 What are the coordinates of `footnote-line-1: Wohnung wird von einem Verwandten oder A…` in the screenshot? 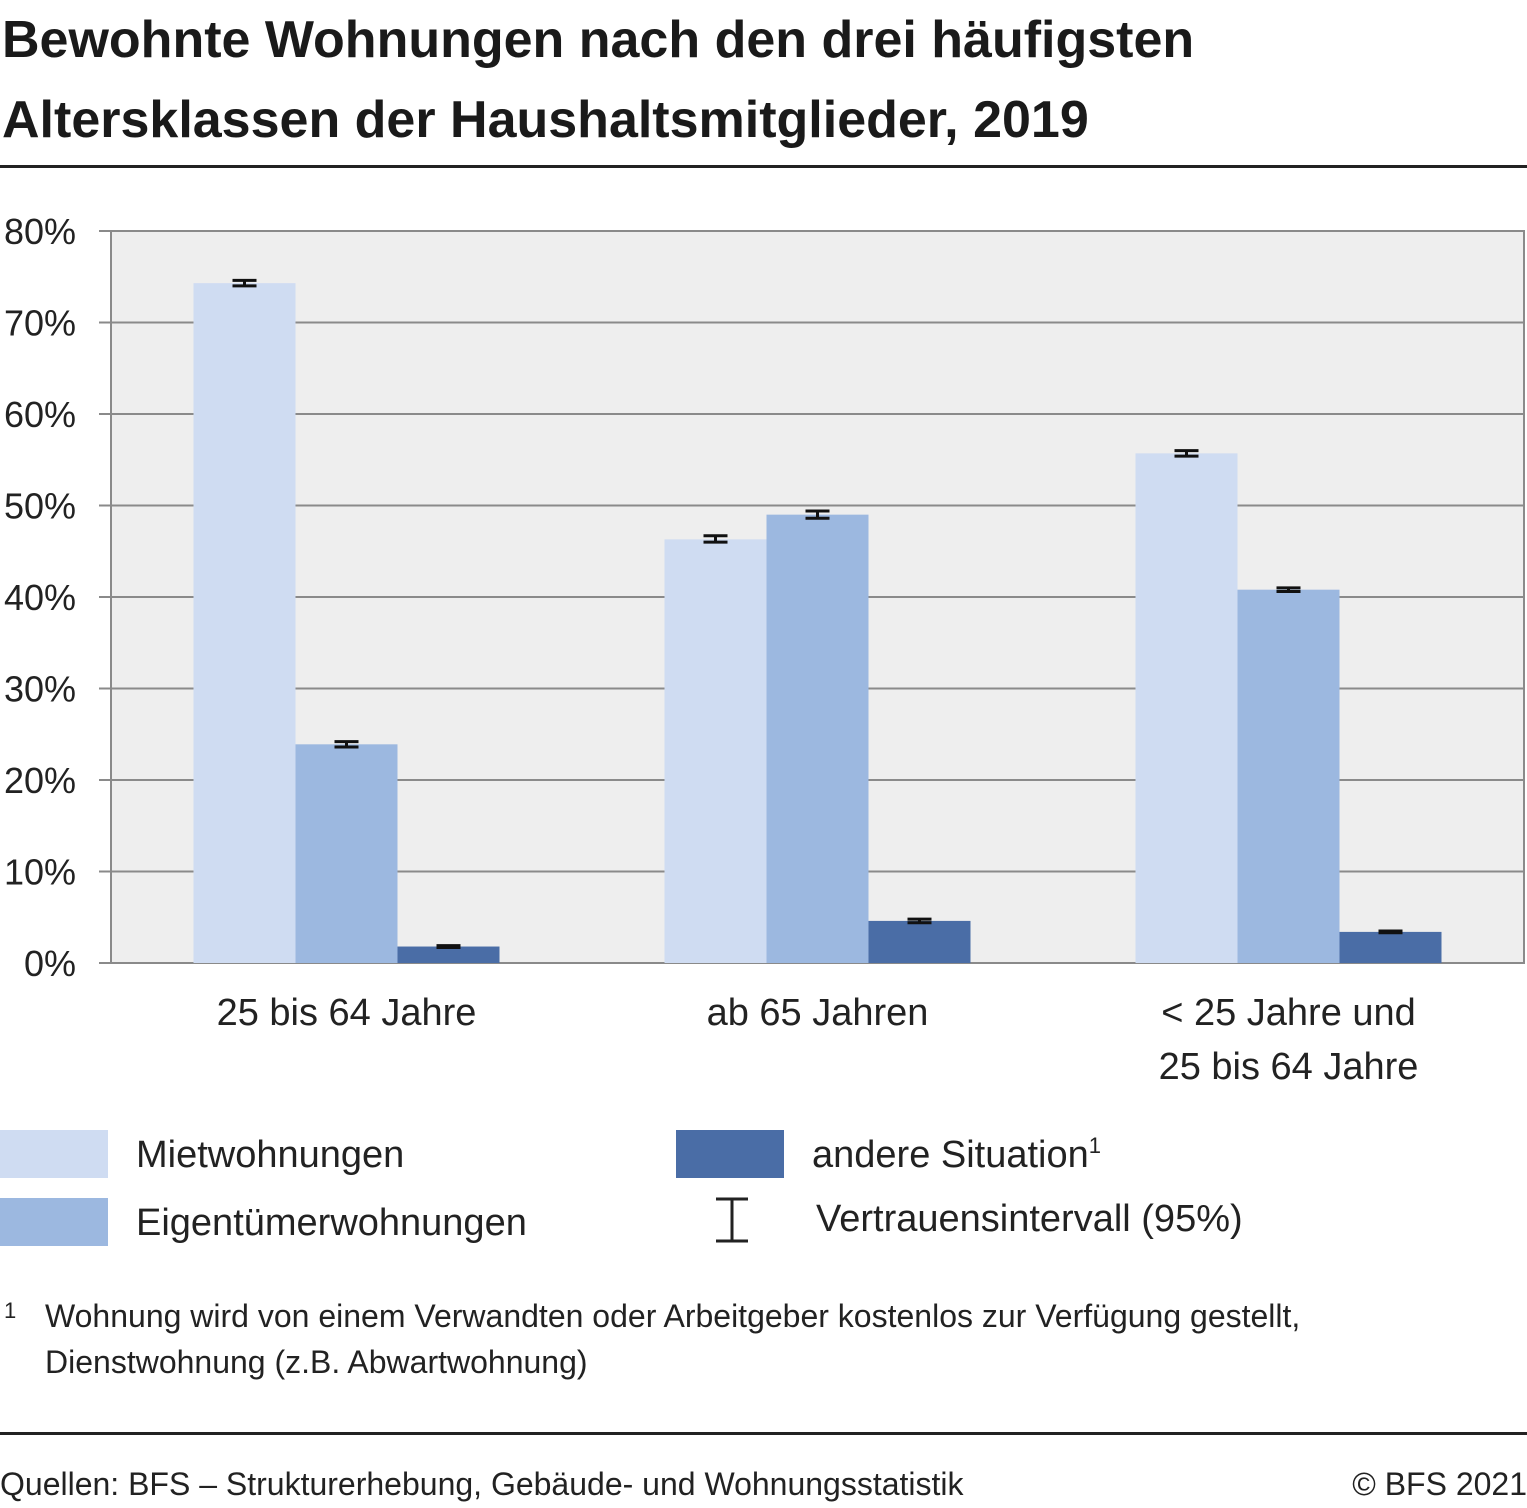 It's located at (673, 1316).